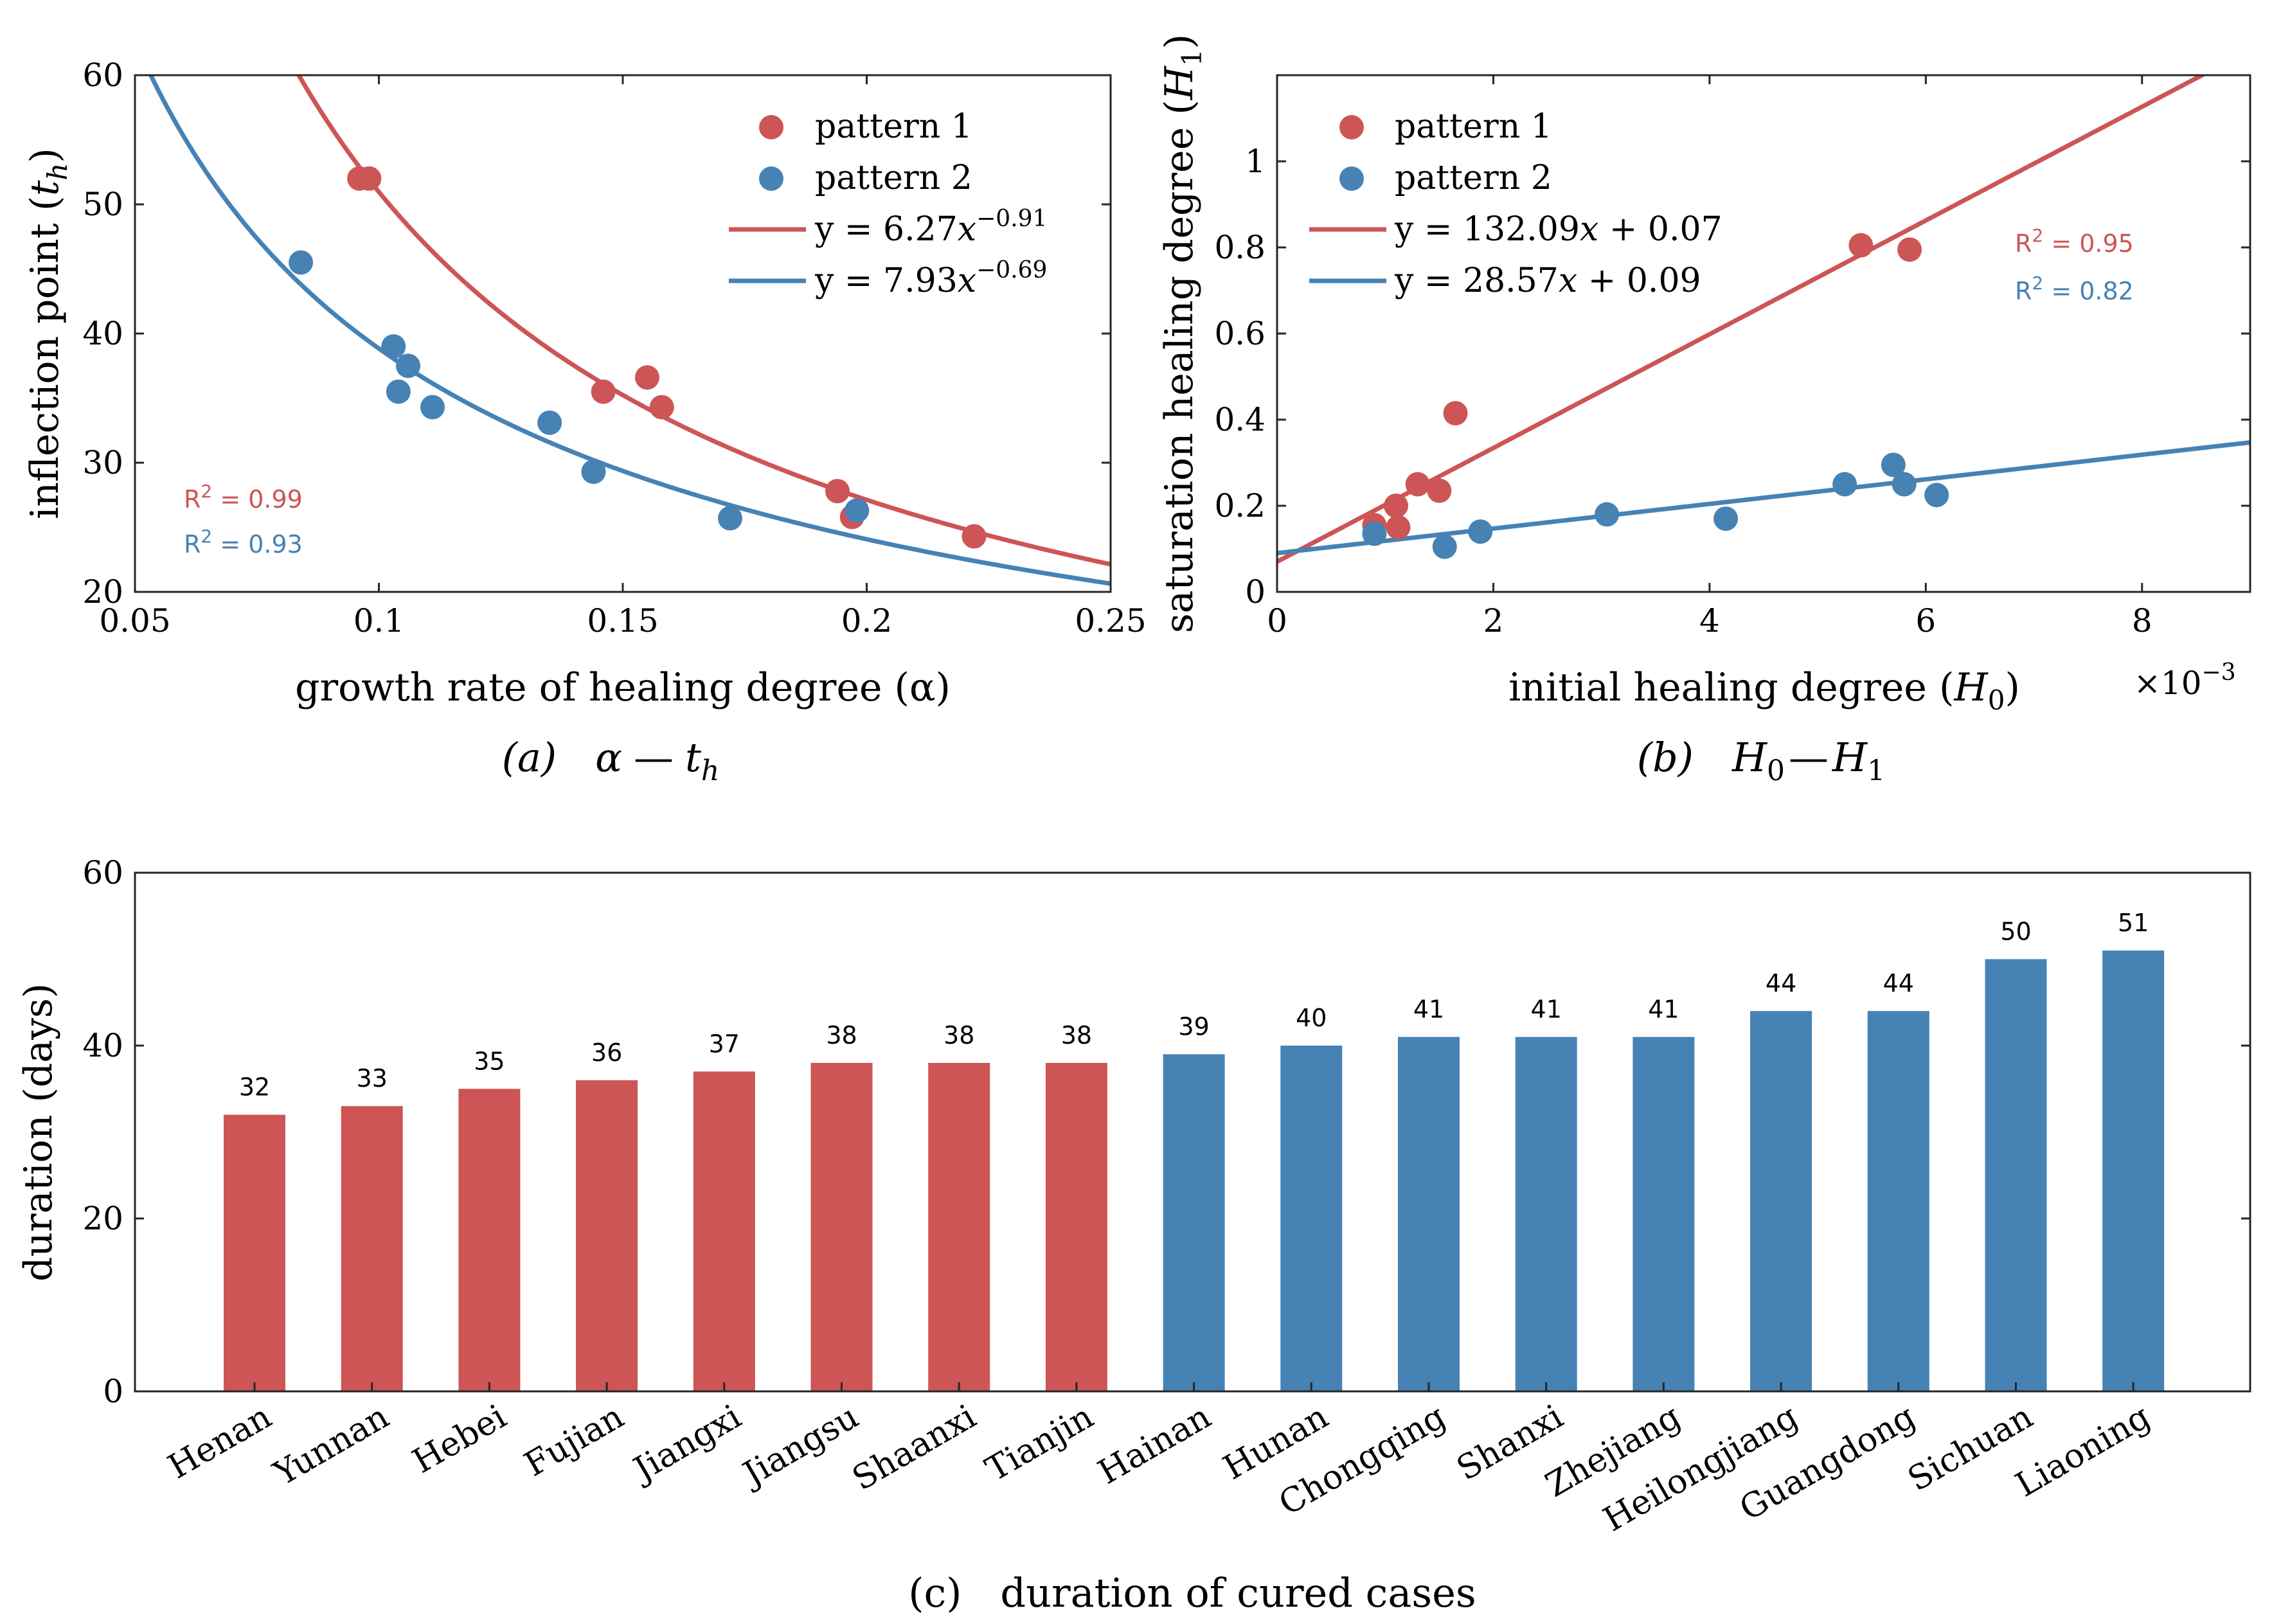 The image size is (2272, 1624). I want to click on bar-shaanxi, so click(959, 1226).